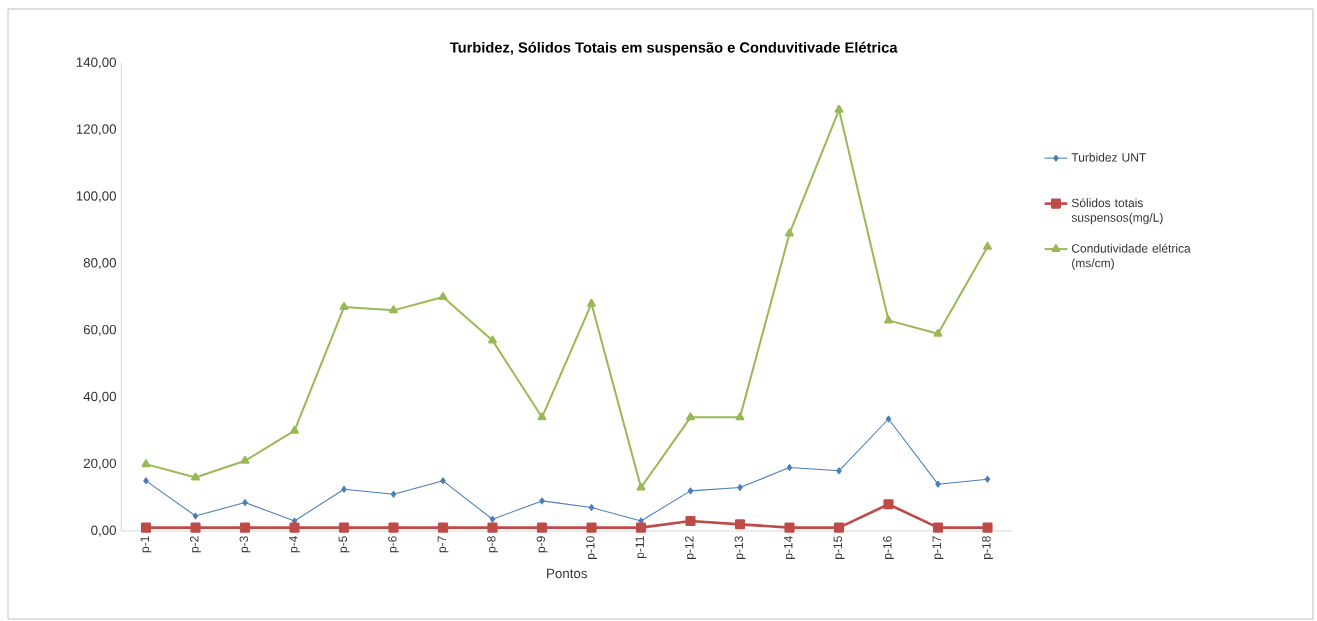 This screenshot has height=621, width=1317. What do you see at coordinates (567, 573) in the screenshot?
I see `x-axis-title: Pontos` at bounding box center [567, 573].